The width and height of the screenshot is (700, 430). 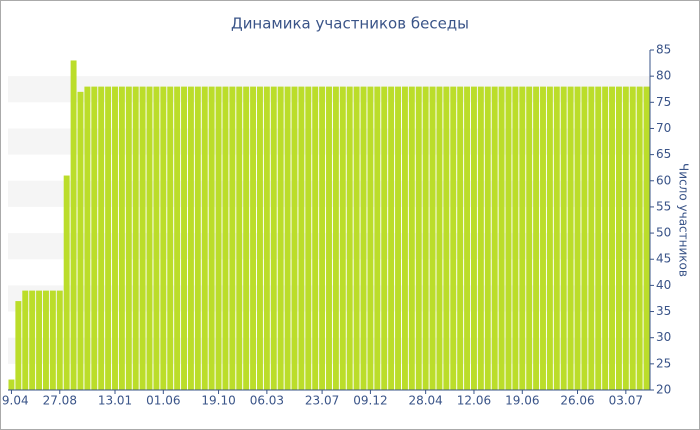 What do you see at coordinates (663, 390) in the screenshot?
I see `y-tick-label: 20` at bounding box center [663, 390].